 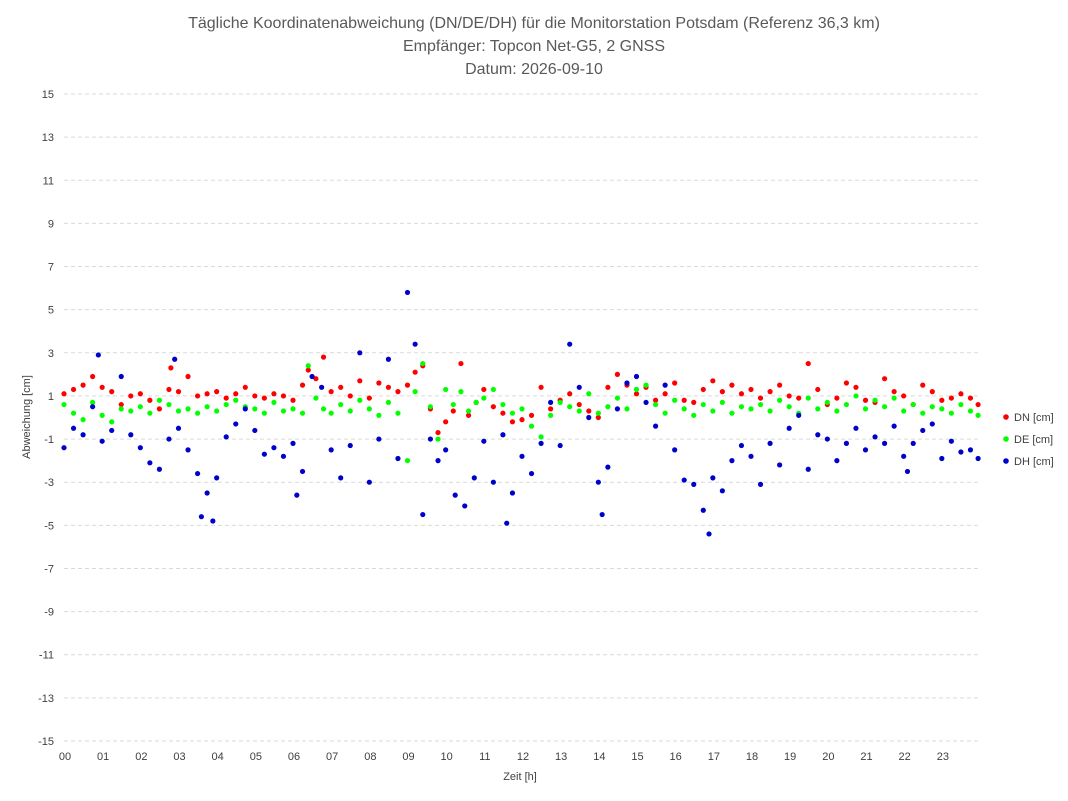 I want to click on x-tick-label: 07, so click(x=332, y=757).